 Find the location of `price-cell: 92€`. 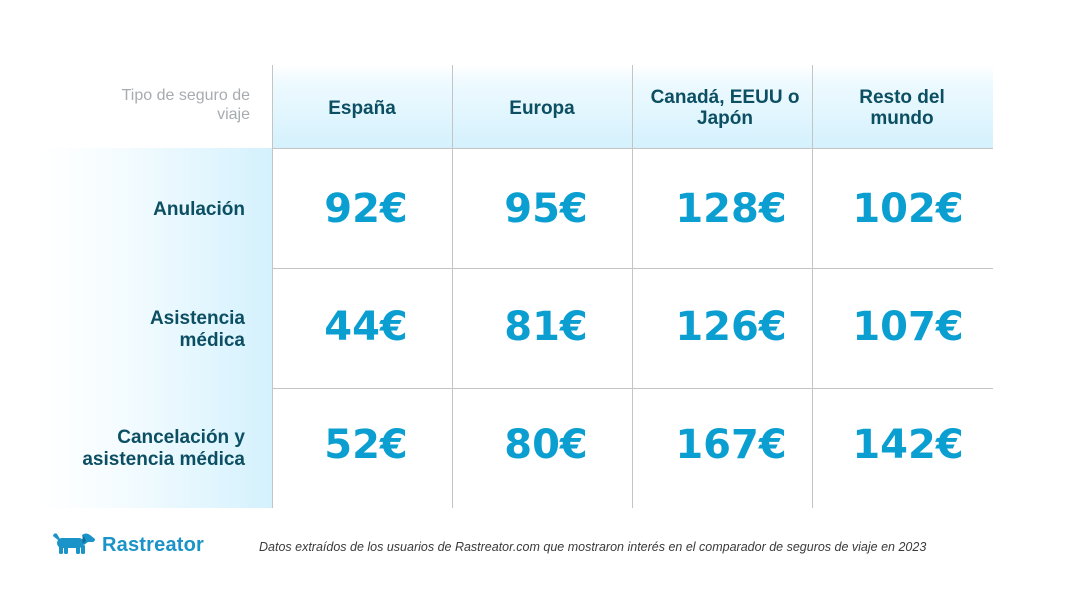

price-cell: 92€ is located at coordinates (366, 209).